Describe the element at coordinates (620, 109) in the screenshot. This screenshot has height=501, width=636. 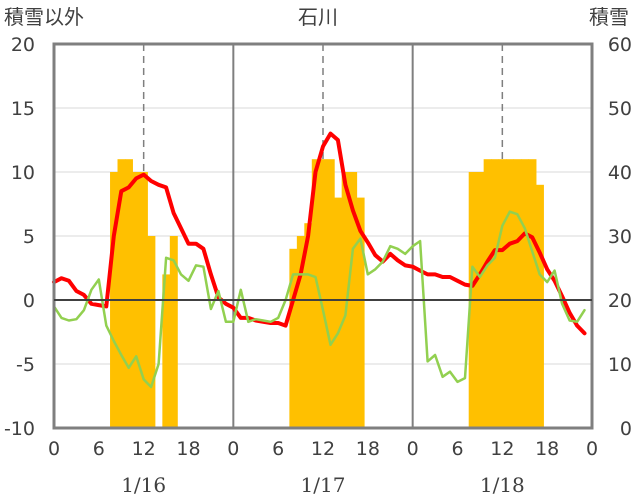
I see `right-tick-label: 50` at that location.